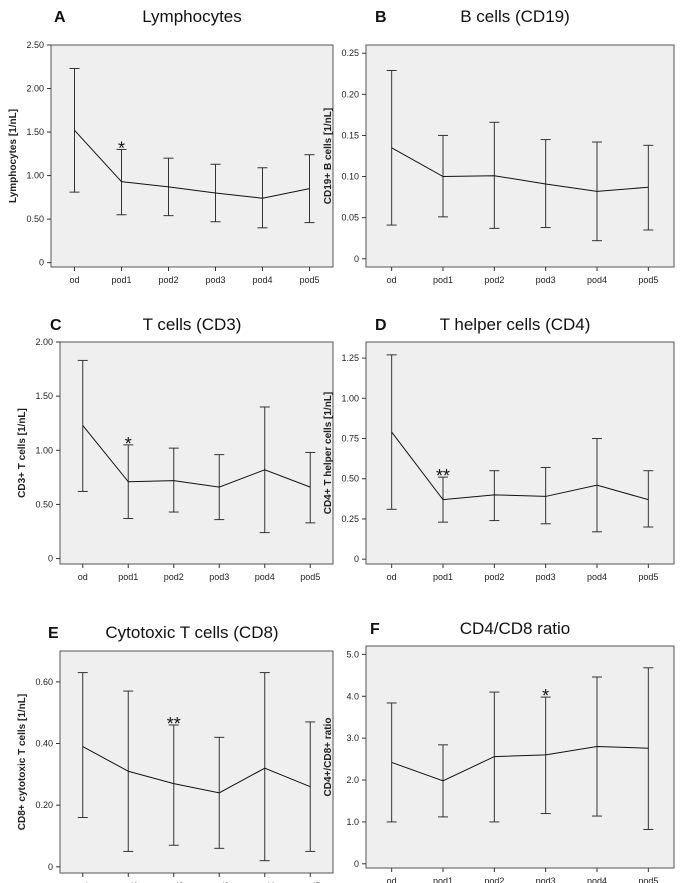 The image size is (687, 883). What do you see at coordinates (192, 16) in the screenshot?
I see `chart-title: Lymphocytes` at bounding box center [192, 16].